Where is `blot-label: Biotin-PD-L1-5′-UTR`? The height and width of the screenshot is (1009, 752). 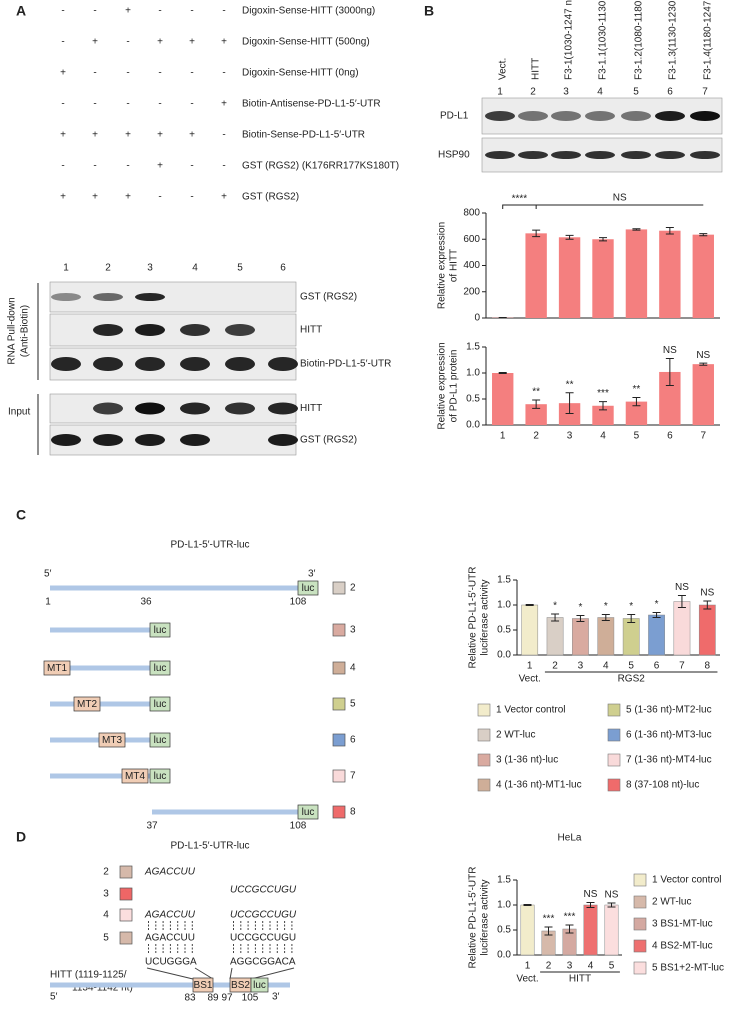 blot-label: Biotin-PD-L1-5′-UTR is located at coordinates (345, 364).